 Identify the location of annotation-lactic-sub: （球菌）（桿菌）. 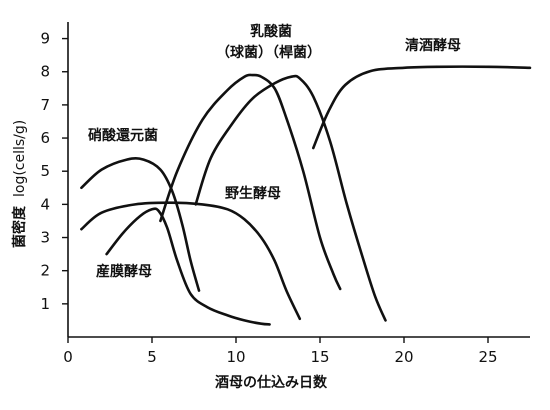
(268, 52).